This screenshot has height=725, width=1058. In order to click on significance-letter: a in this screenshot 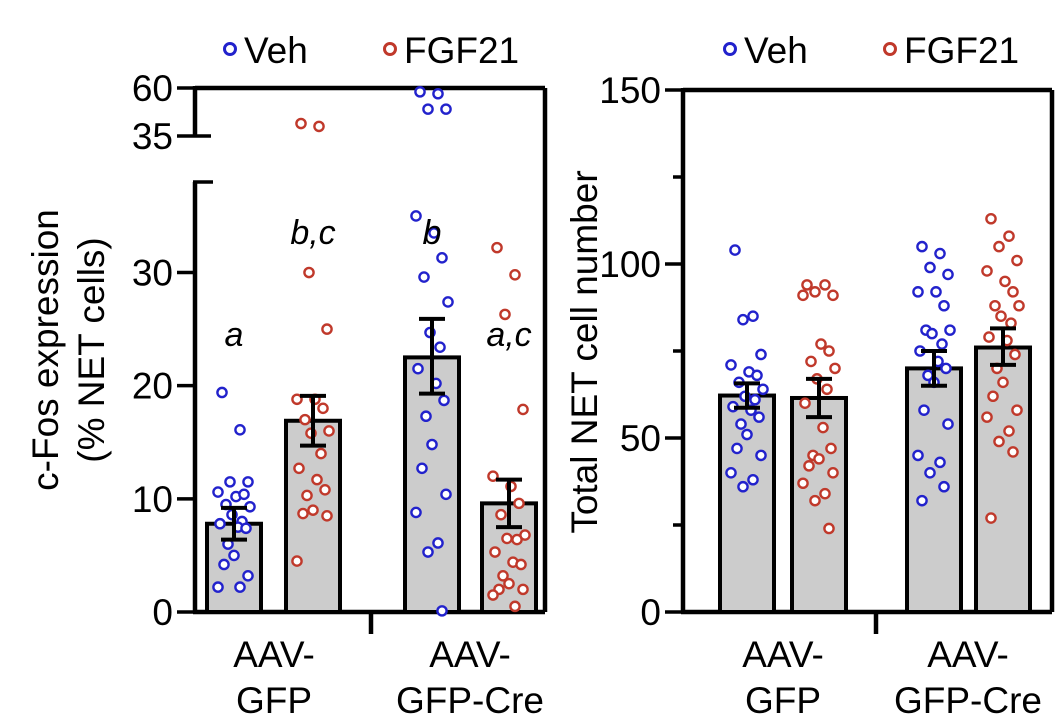, I will do `click(234, 335)`.